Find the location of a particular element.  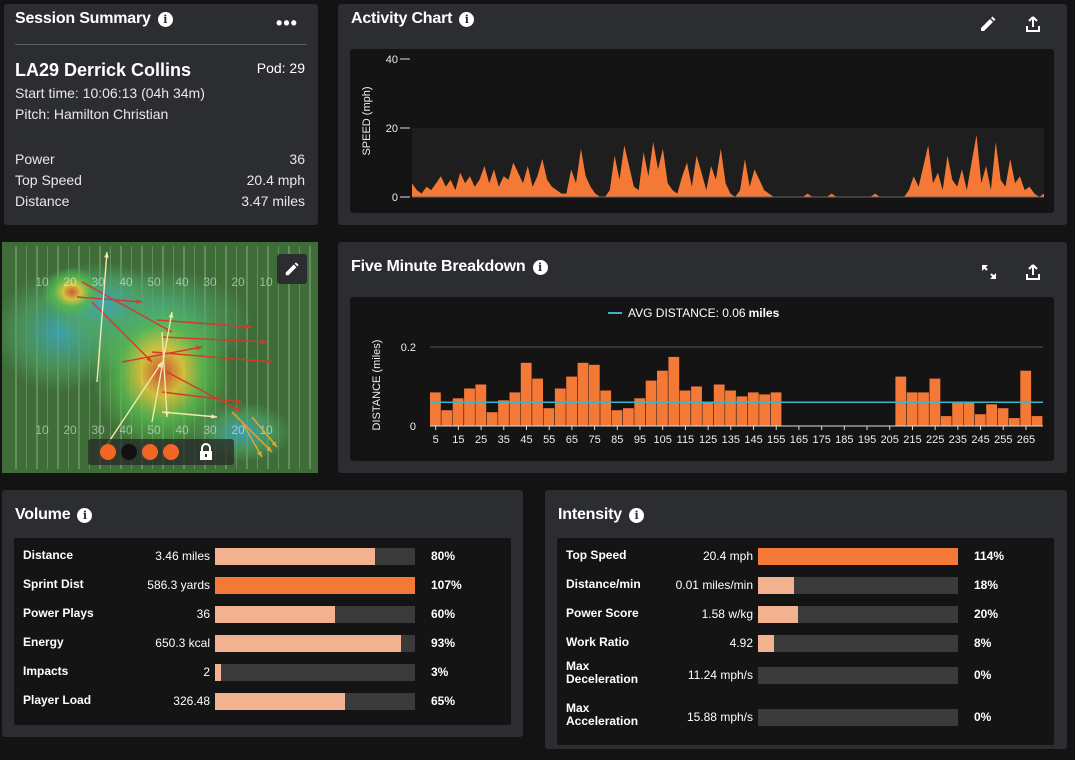

yard-number: 20 is located at coordinates (70, 430).